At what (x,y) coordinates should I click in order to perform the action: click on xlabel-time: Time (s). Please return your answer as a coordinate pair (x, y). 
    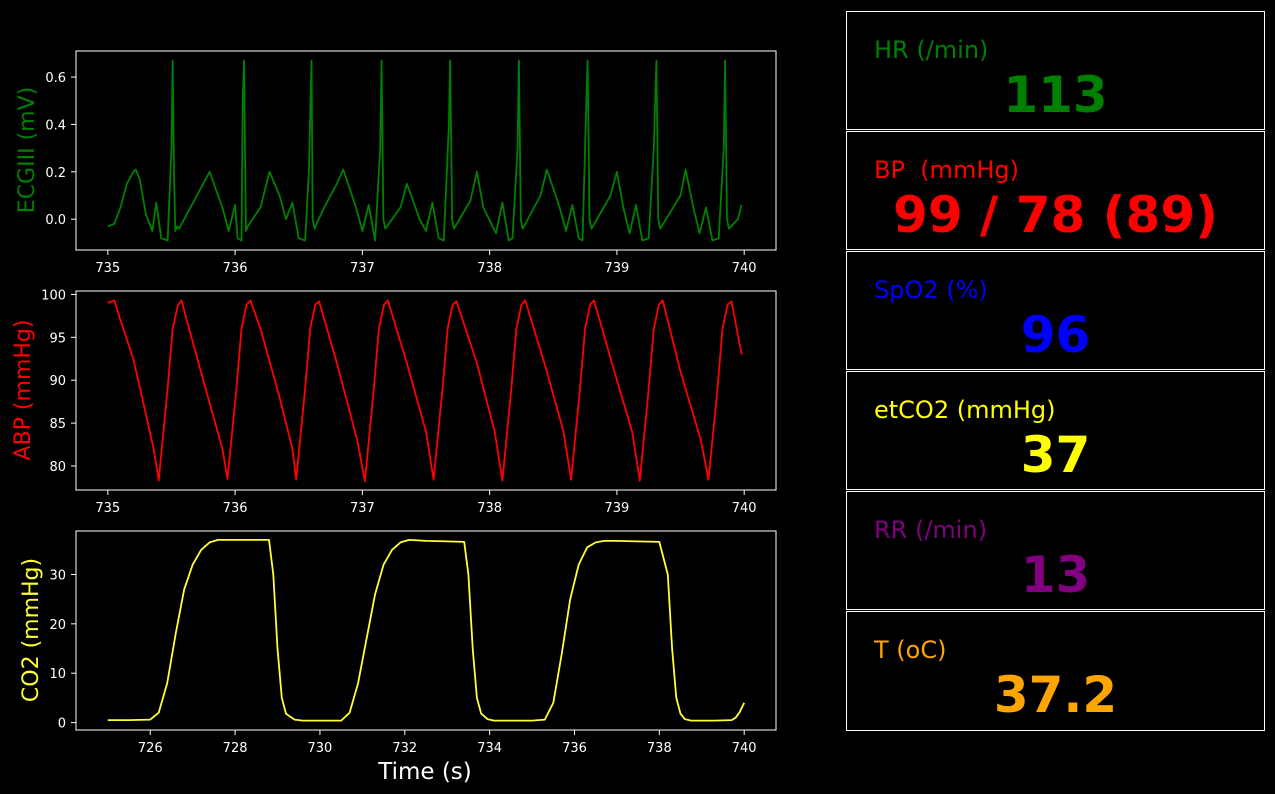
    Looking at the image, I should click on (424, 772).